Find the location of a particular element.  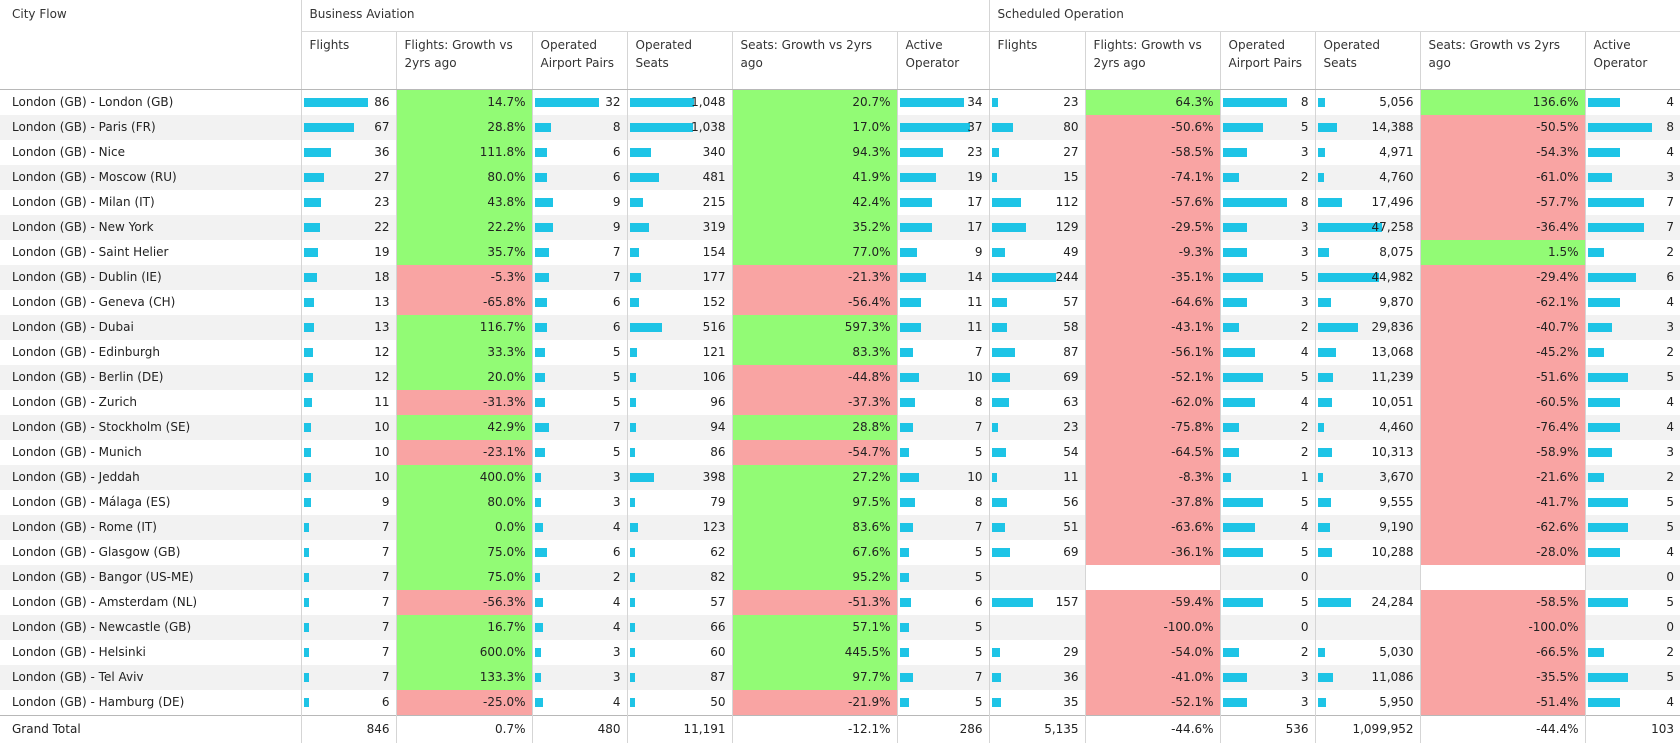

so-flights-growth-cell: -35.1% is located at coordinates (1152, 277).